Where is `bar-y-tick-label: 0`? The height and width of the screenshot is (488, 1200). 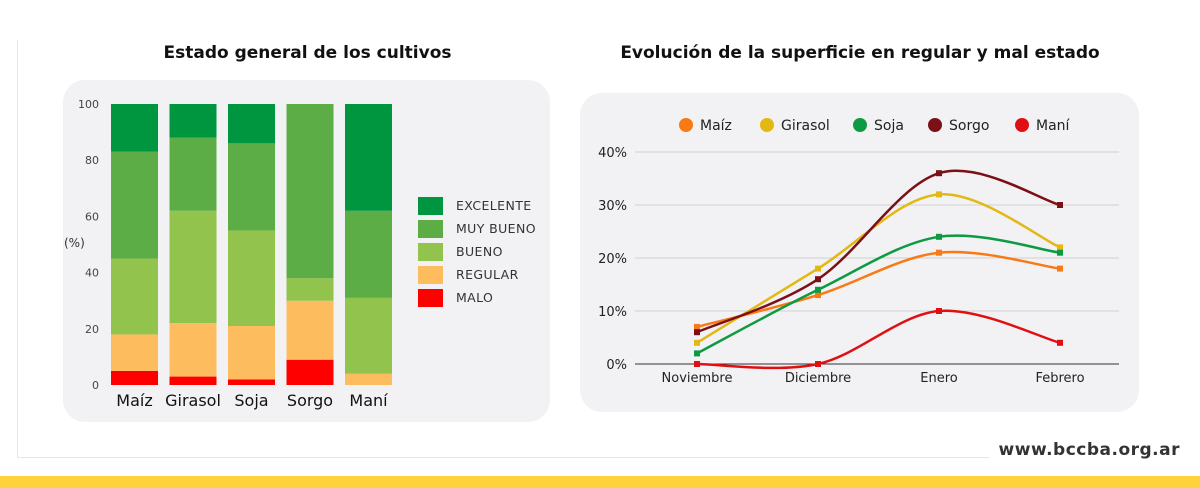 bar-y-tick-label: 0 is located at coordinates (95, 385).